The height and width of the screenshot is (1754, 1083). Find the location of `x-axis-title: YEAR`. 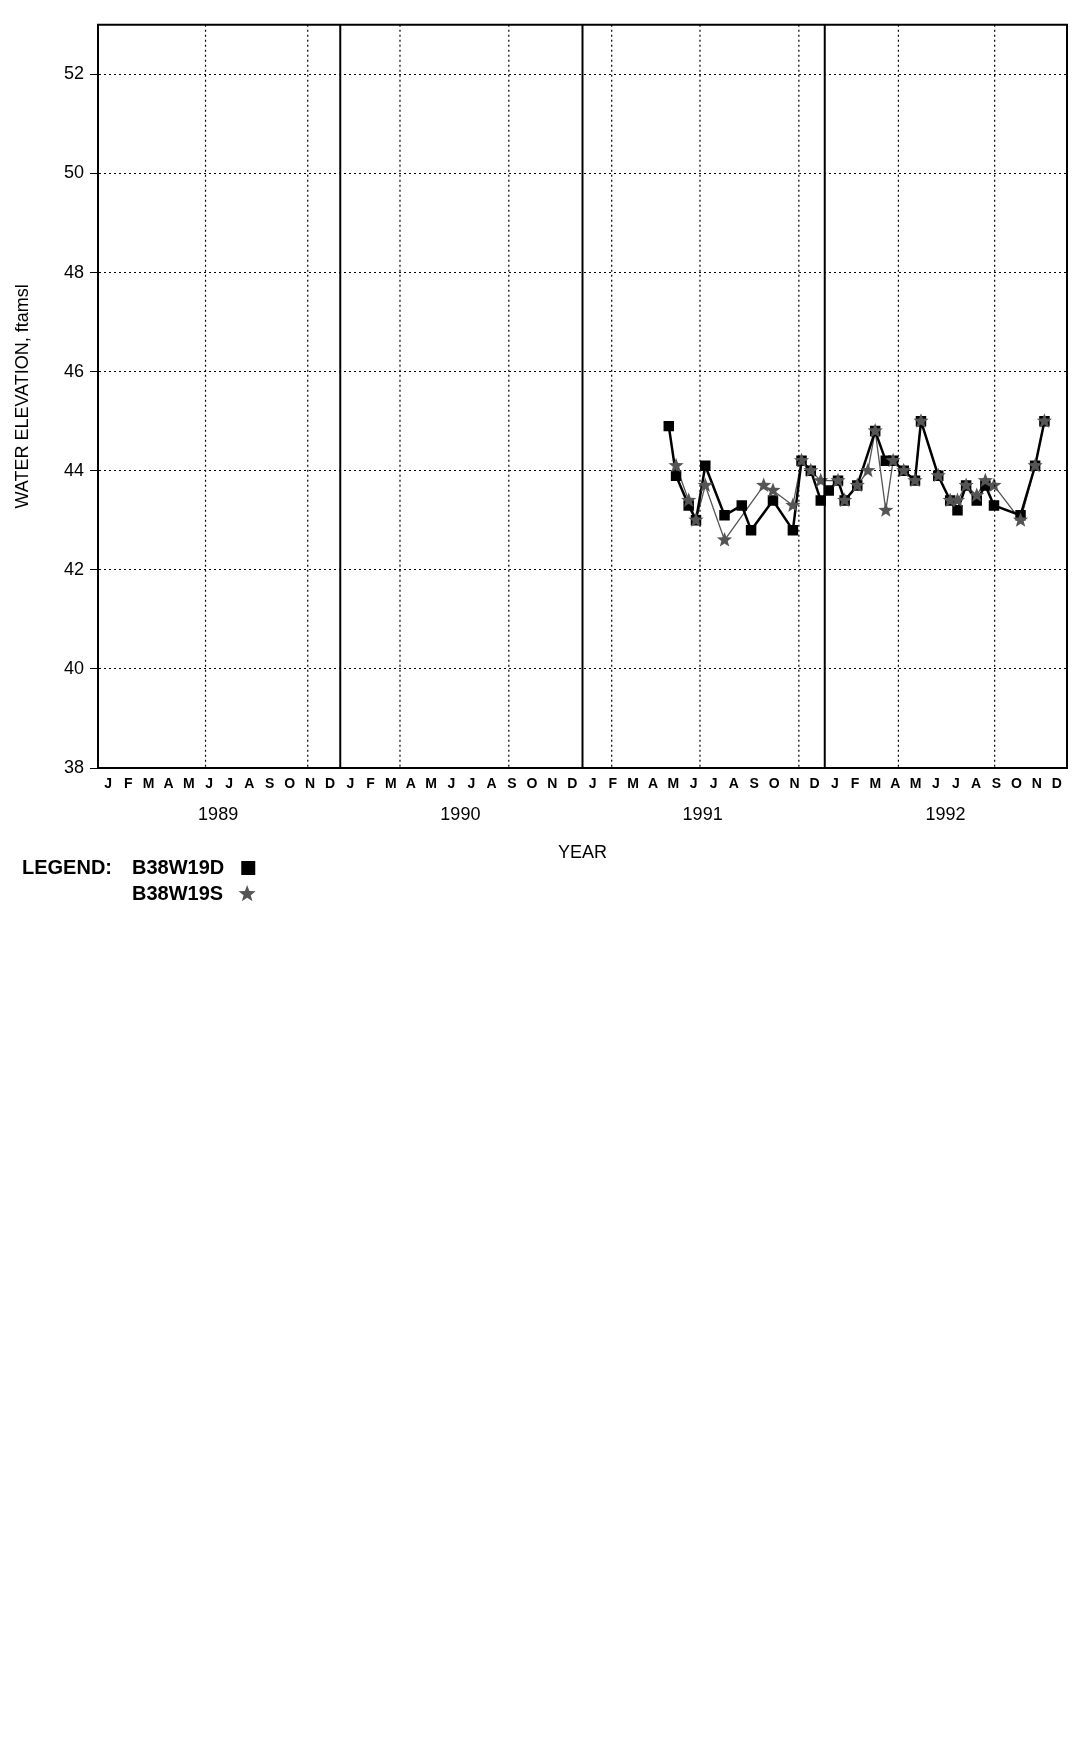

x-axis-title: YEAR is located at coordinates (582, 852).